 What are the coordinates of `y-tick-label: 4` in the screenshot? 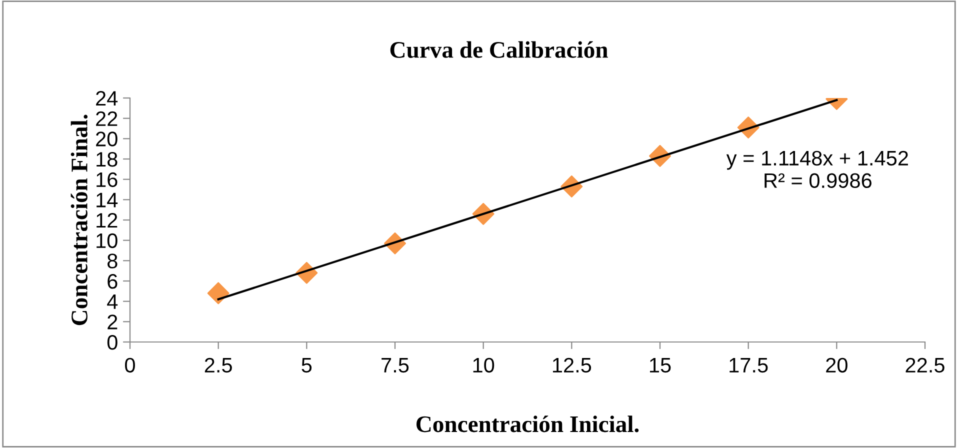 It's located at (112, 301).